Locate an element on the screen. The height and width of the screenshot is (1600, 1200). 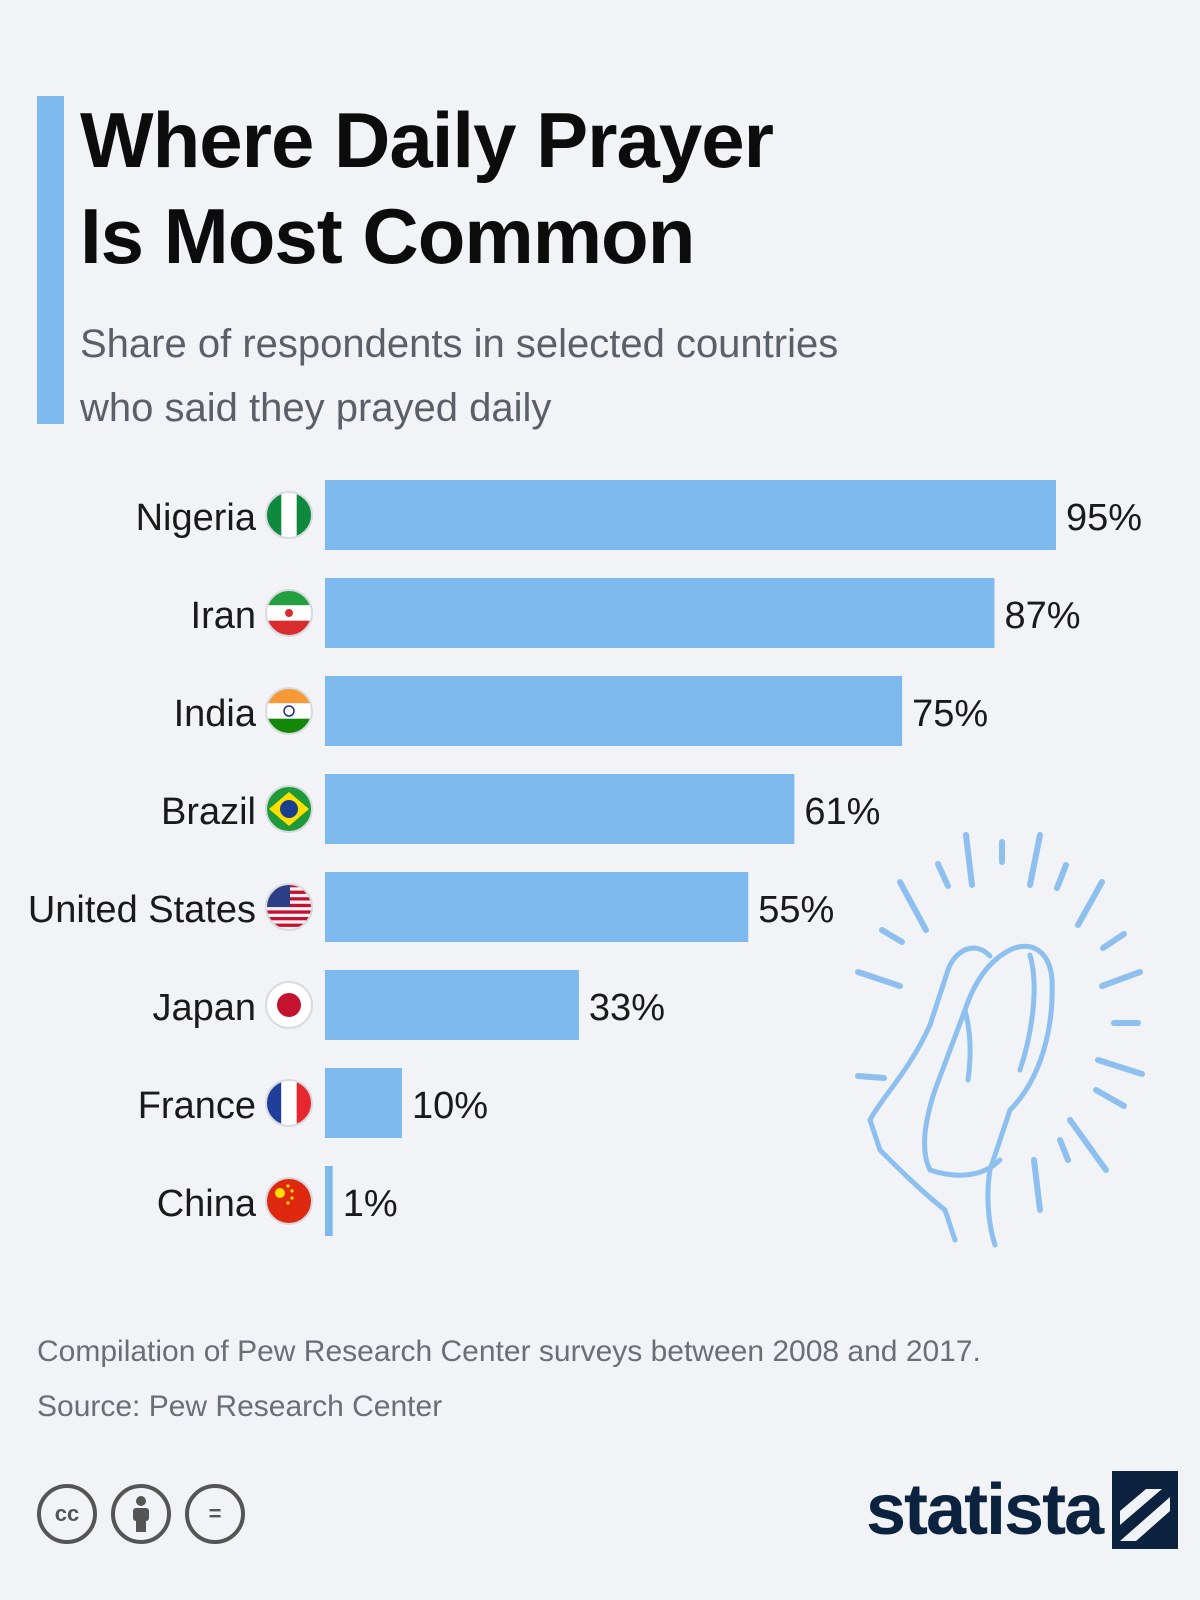
statista-logo: statista is located at coordinates (1022, 1510).